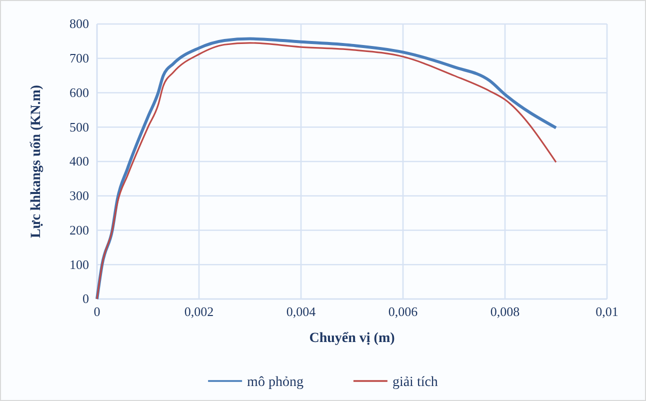 The image size is (646, 401). I want to click on y-tick-label: 0, so click(85, 298).